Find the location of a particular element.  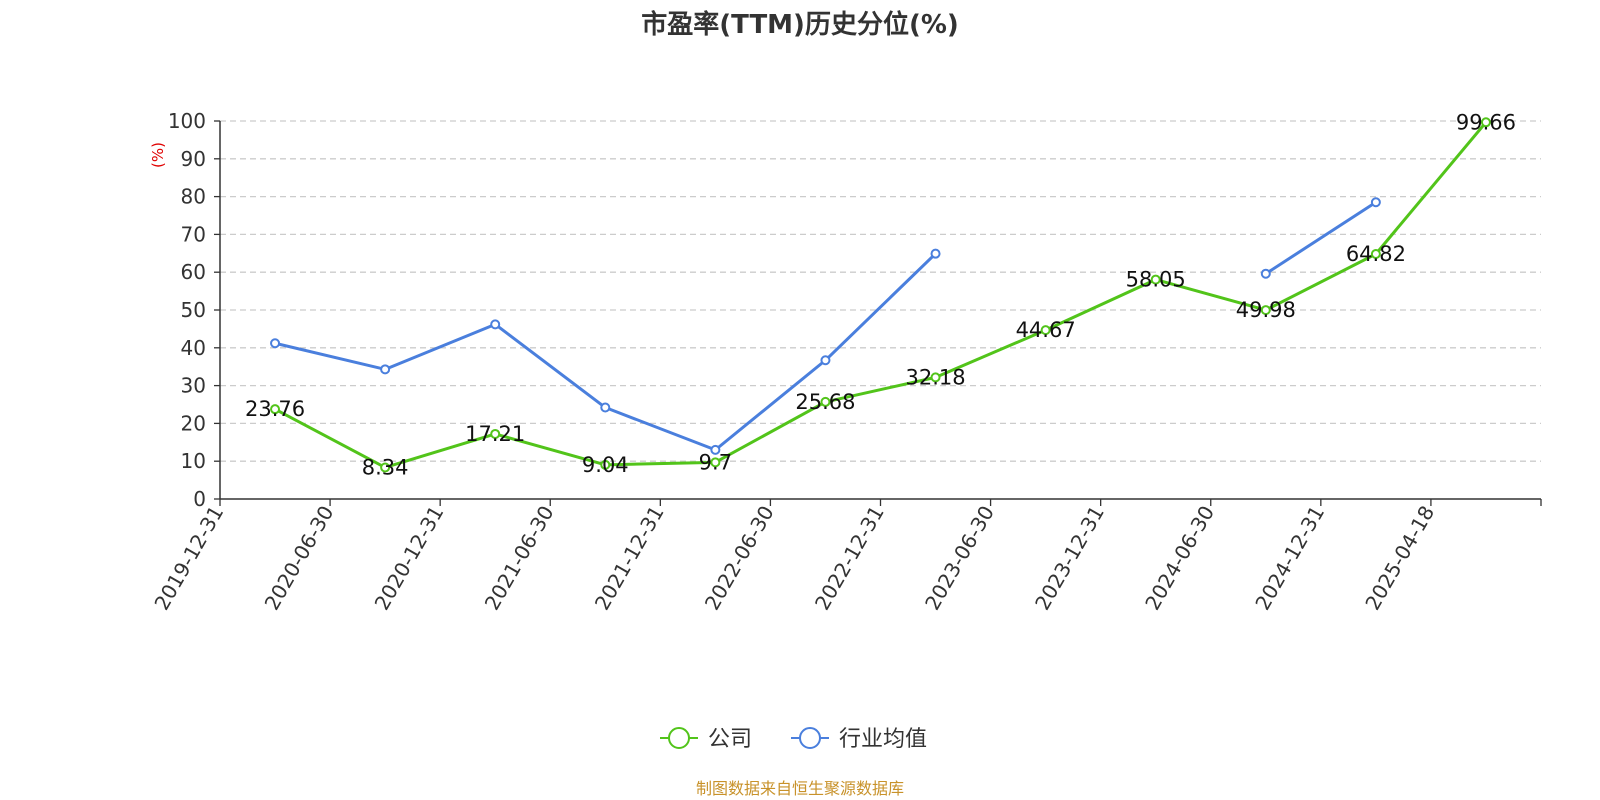

legend: 公司 行业均值 is located at coordinates (793, 739).